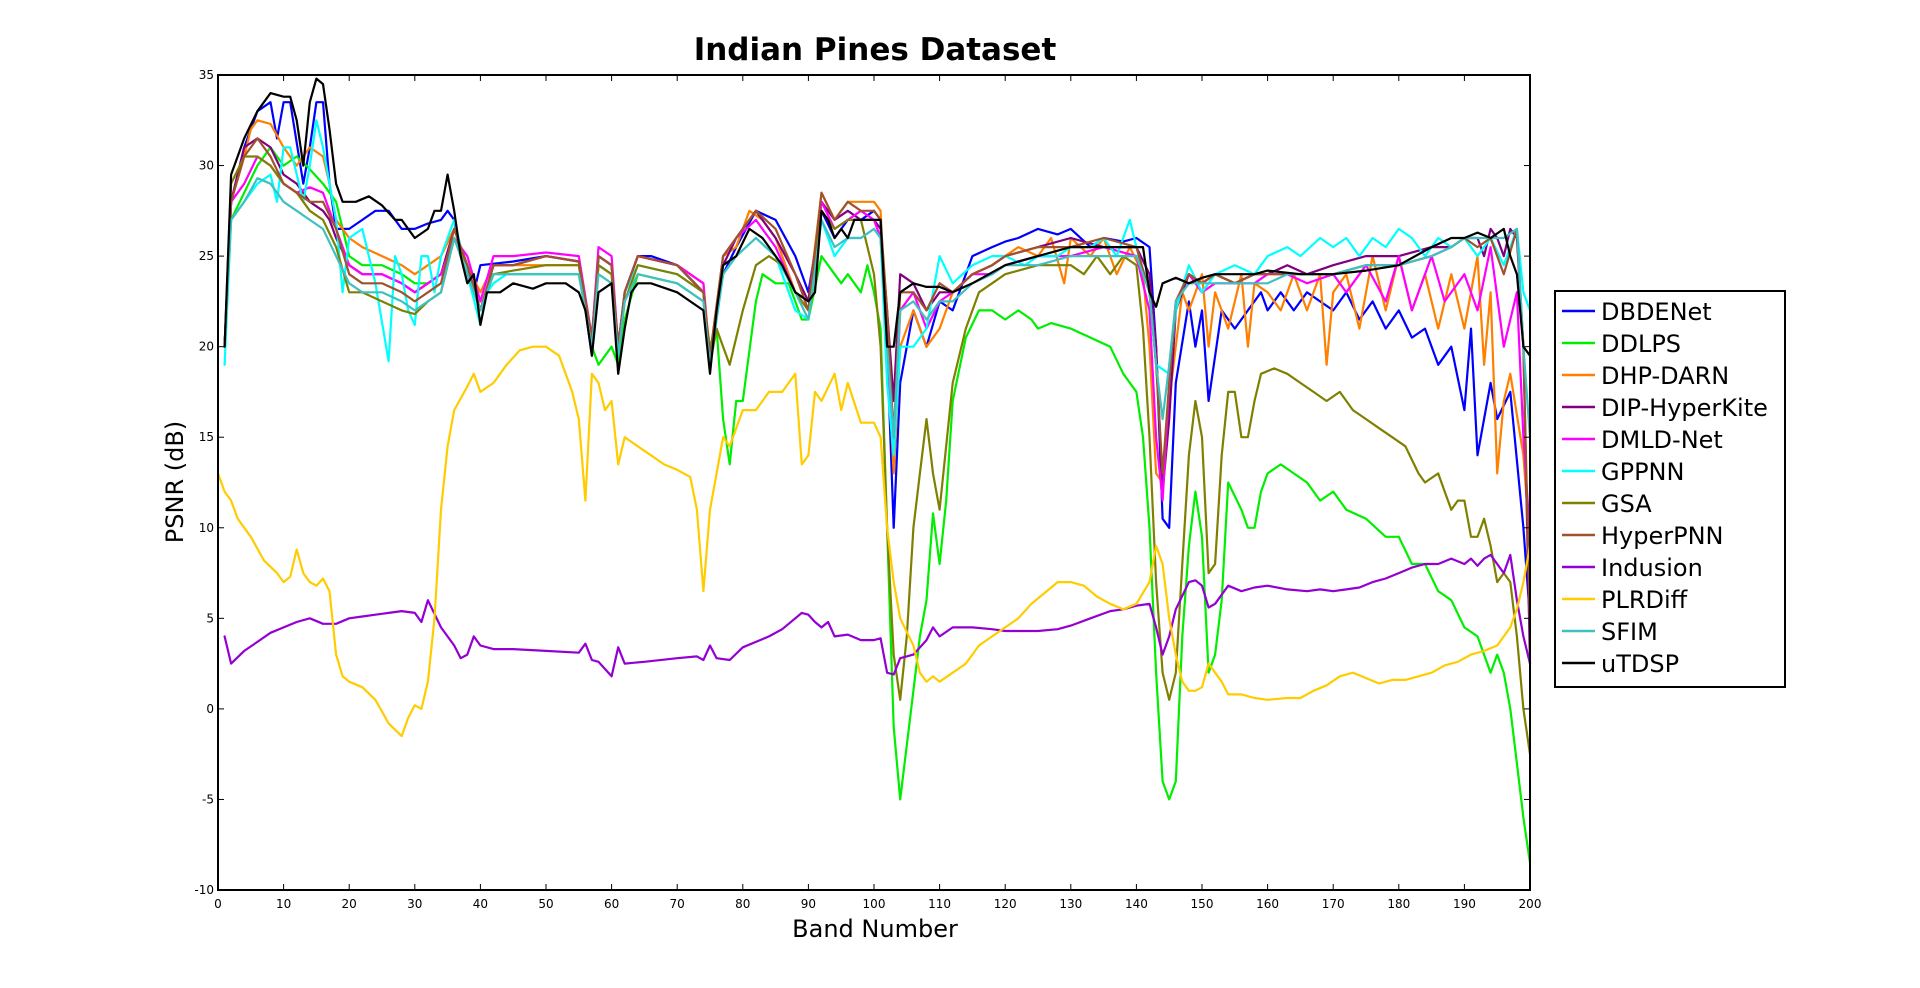  Describe the element at coordinates (414, 904) in the screenshot. I see `x-tick-label: 30` at that location.